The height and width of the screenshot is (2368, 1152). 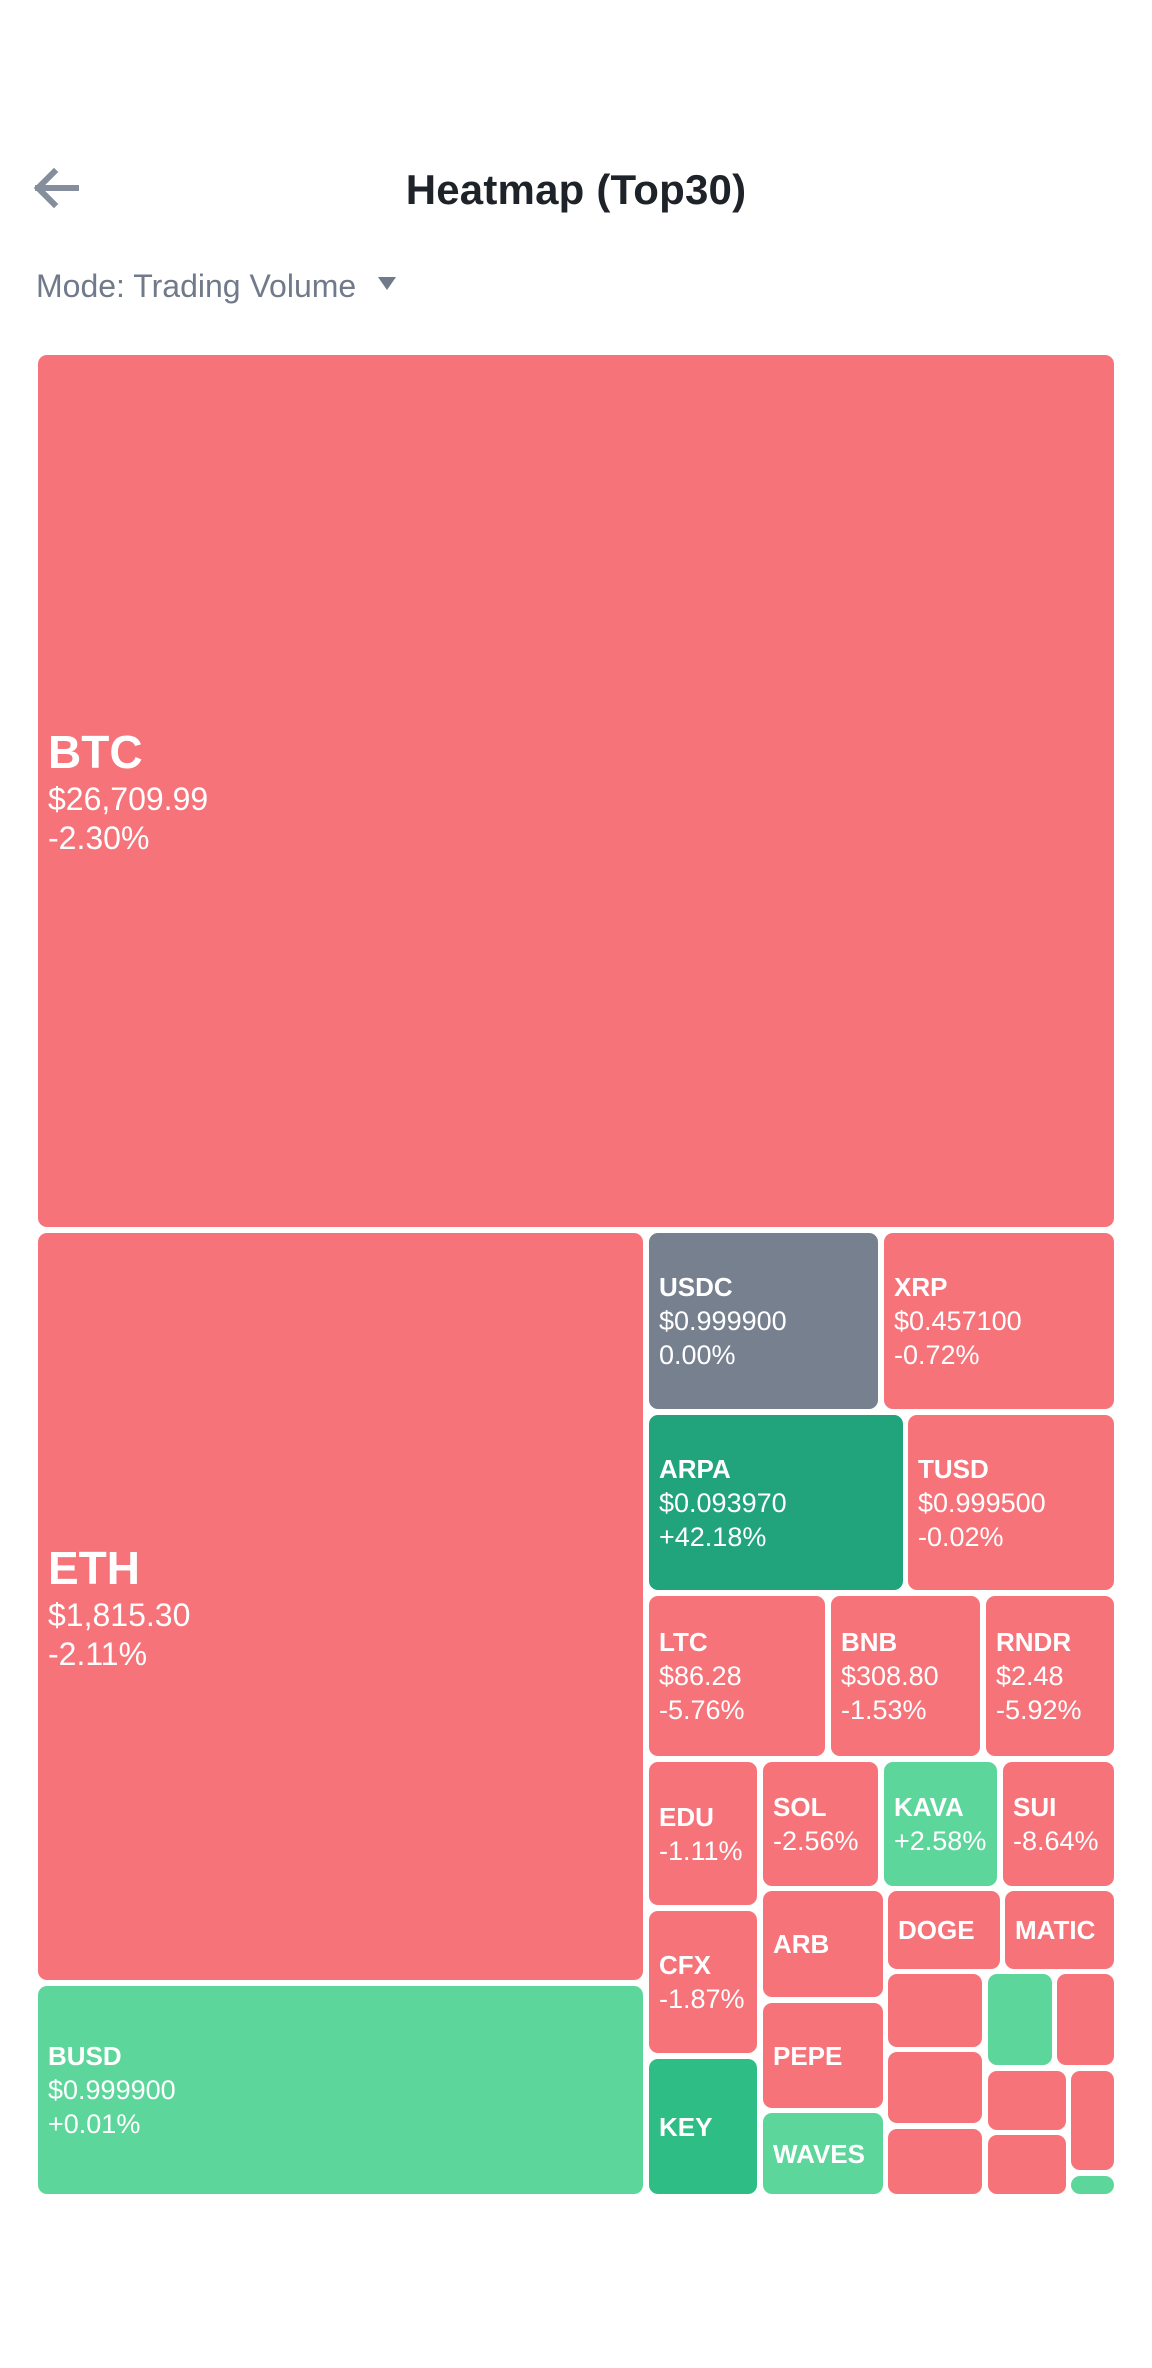 I want to click on tile-price: $0.999500, so click(x=982, y=1502).